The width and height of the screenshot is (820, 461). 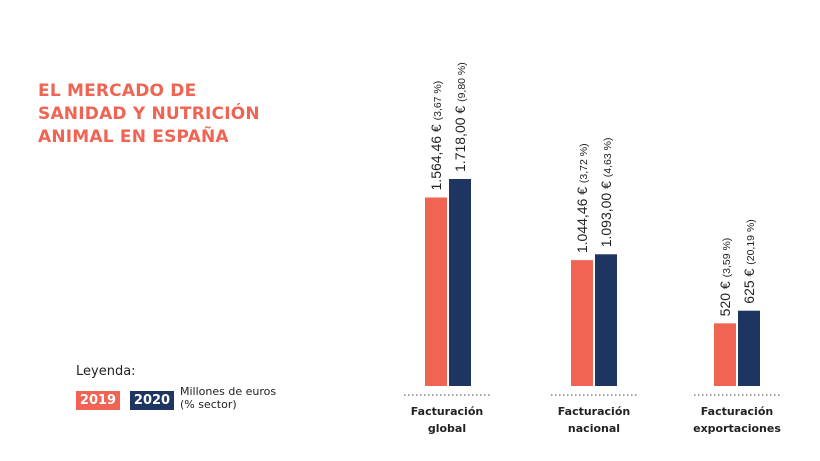 What do you see at coordinates (447, 420) in the screenshot?
I see `category-label-1: Facturación global` at bounding box center [447, 420].